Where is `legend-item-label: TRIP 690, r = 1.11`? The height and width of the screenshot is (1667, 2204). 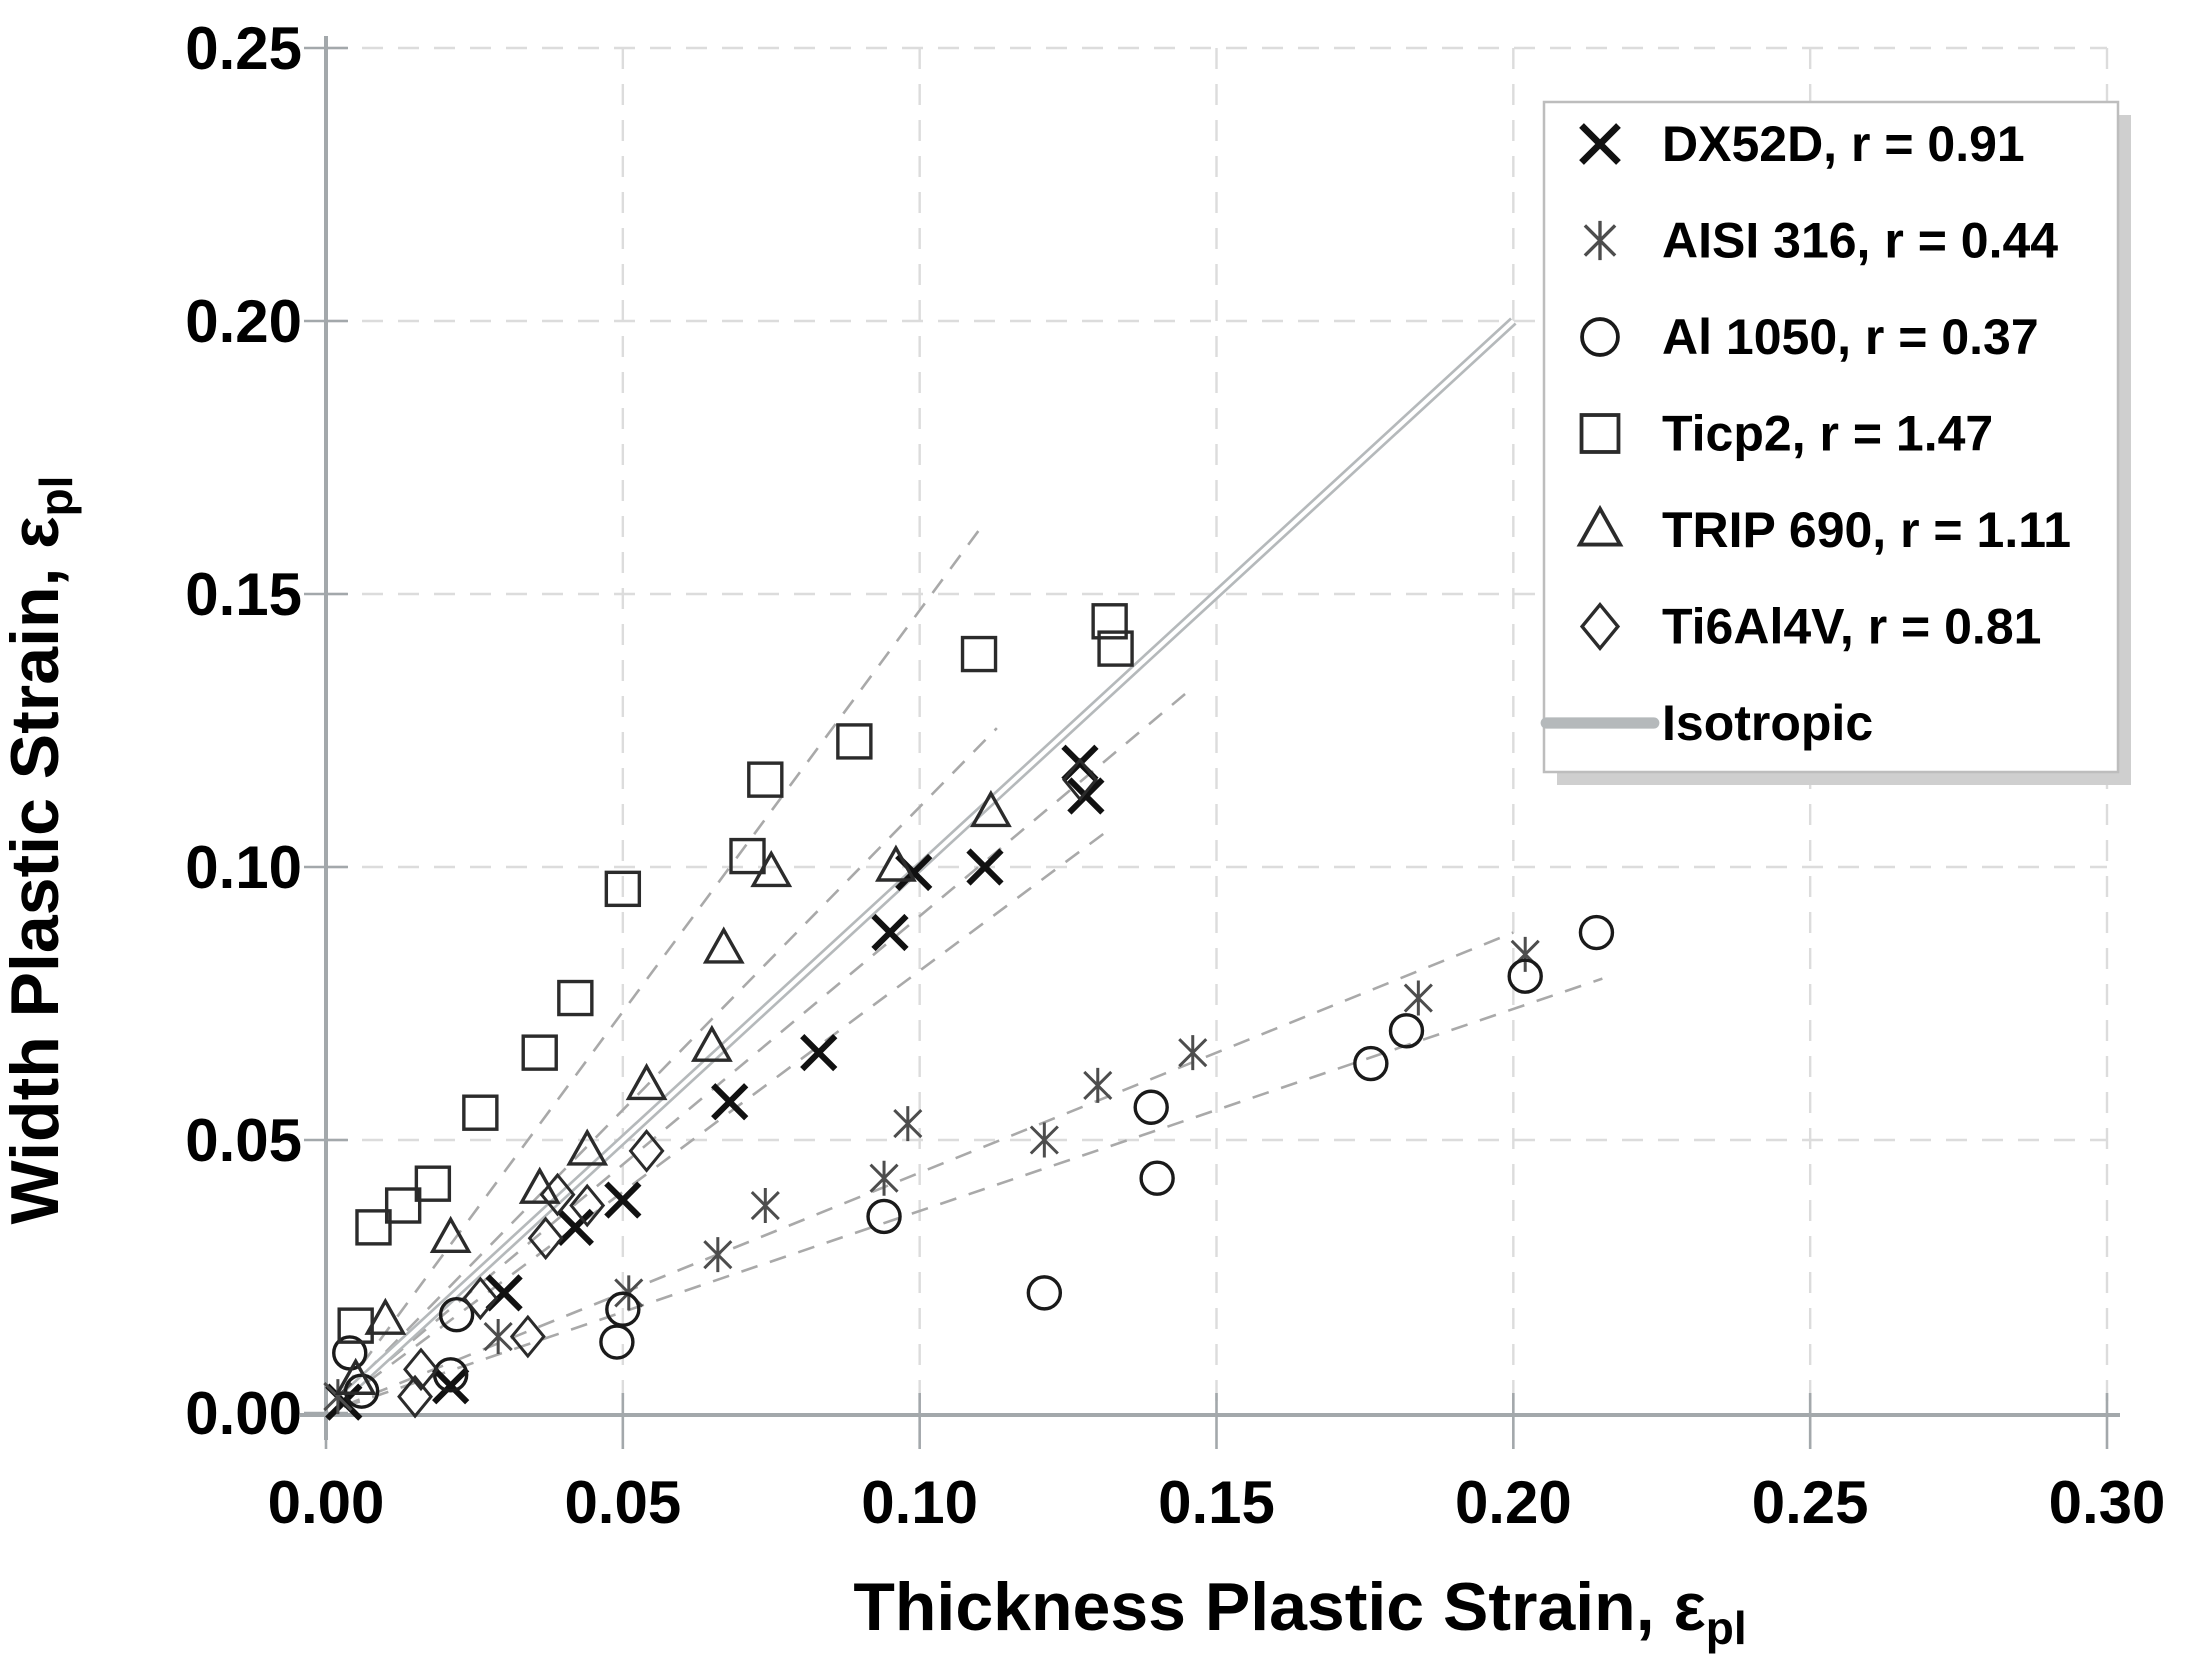
legend-item-label: TRIP 690, r = 1.11 is located at coordinates (1866, 530).